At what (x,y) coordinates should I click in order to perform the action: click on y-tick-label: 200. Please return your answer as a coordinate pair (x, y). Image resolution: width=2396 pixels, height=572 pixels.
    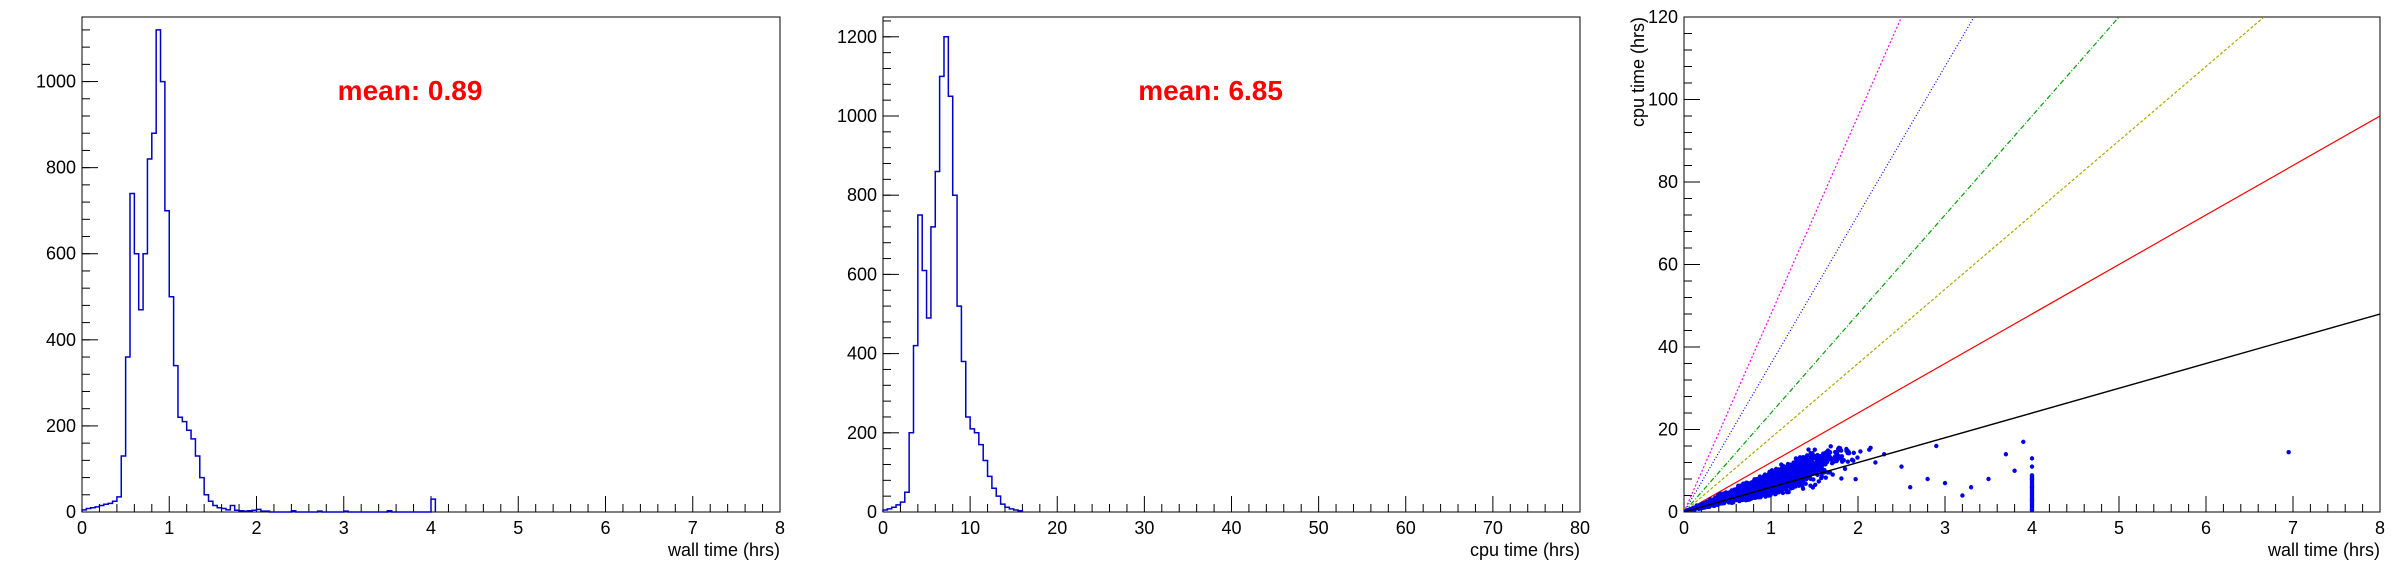
    Looking at the image, I should click on (862, 433).